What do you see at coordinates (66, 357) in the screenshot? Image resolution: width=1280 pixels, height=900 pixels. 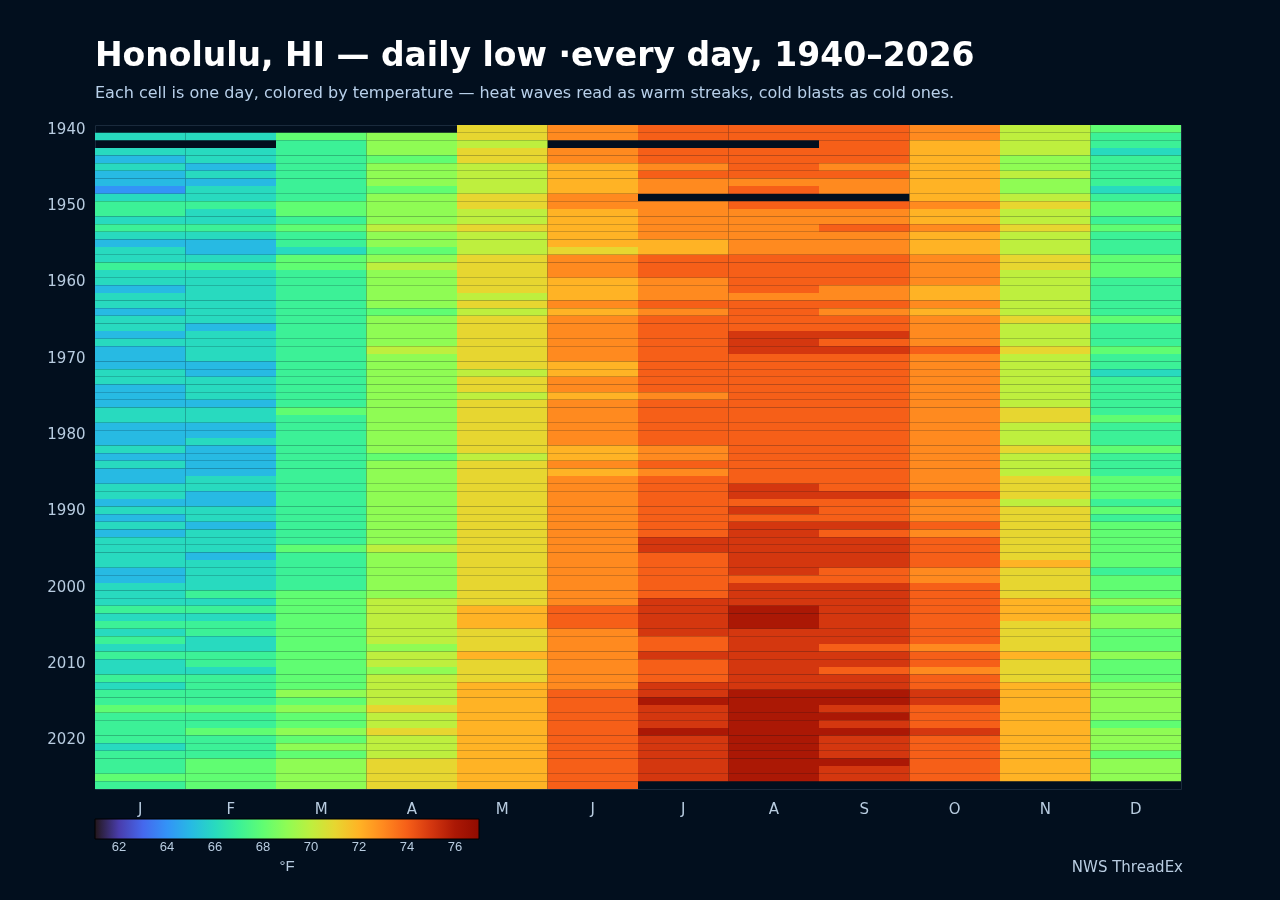 I see `y-tick-label: 1970` at bounding box center [66, 357].